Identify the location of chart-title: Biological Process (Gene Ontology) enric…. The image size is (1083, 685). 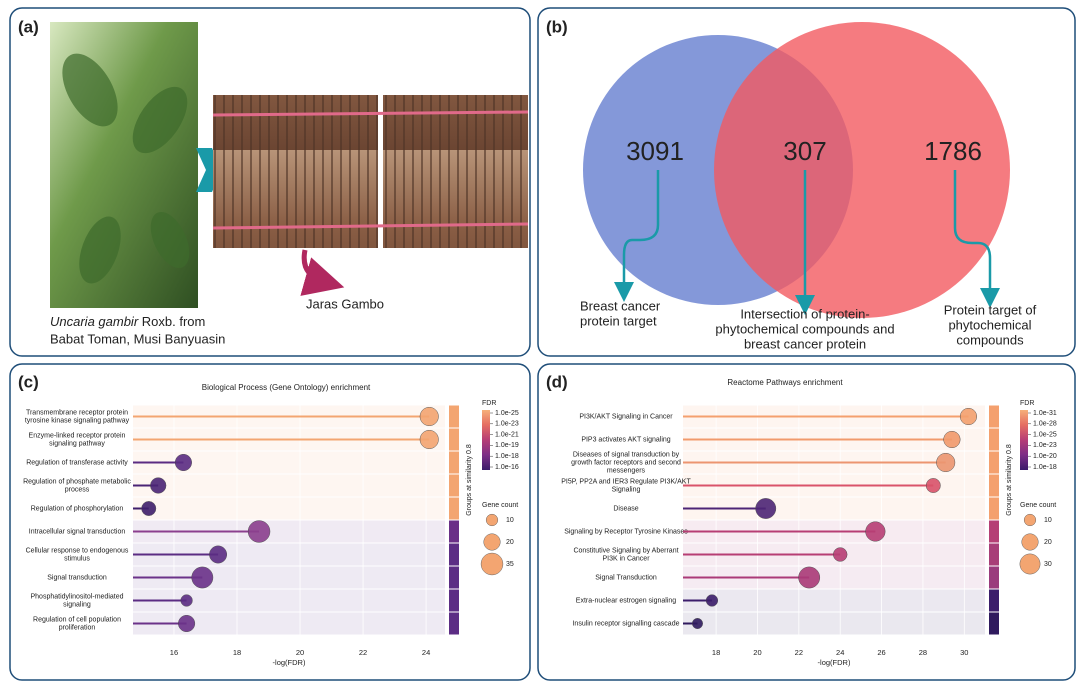
(286, 387).